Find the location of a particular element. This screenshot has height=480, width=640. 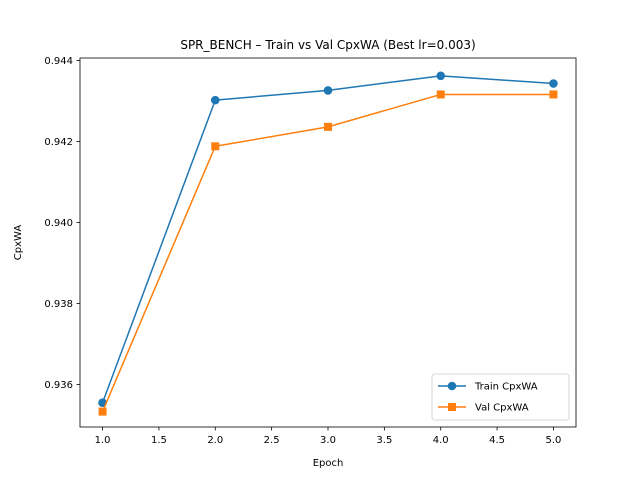

y-tick-label: 0.942 is located at coordinates (58, 142).